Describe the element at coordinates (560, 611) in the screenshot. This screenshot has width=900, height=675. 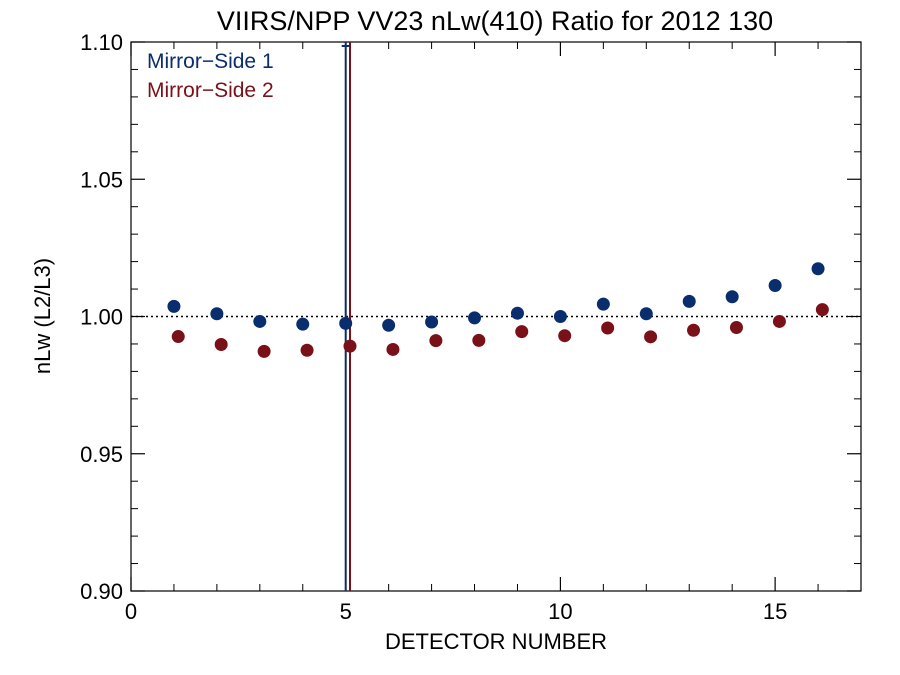
I see `x-tick-label: 10` at that location.